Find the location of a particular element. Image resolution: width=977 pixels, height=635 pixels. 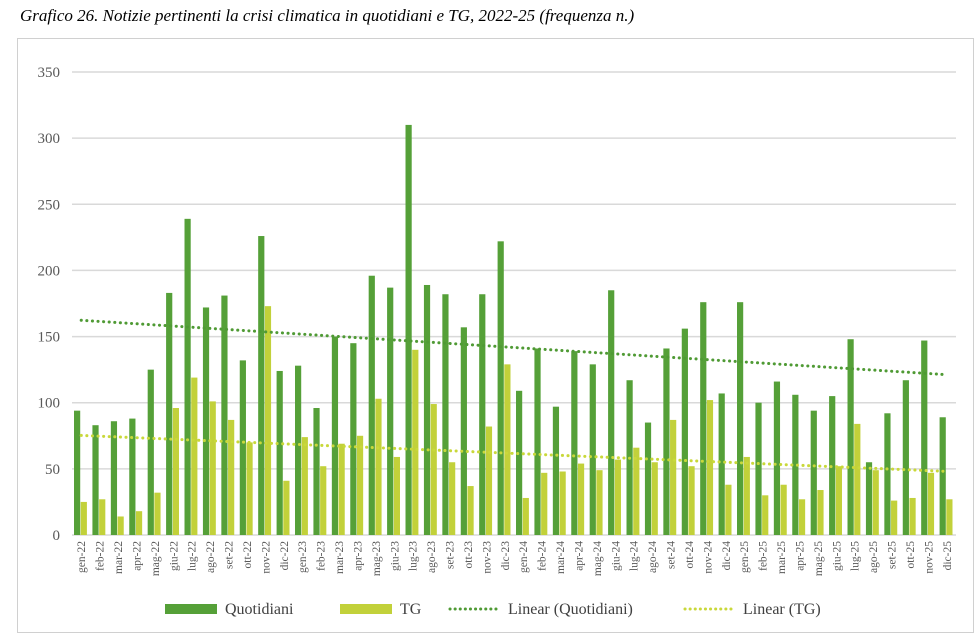

x-tick-label: set-24 is located at coordinates (672, 555).